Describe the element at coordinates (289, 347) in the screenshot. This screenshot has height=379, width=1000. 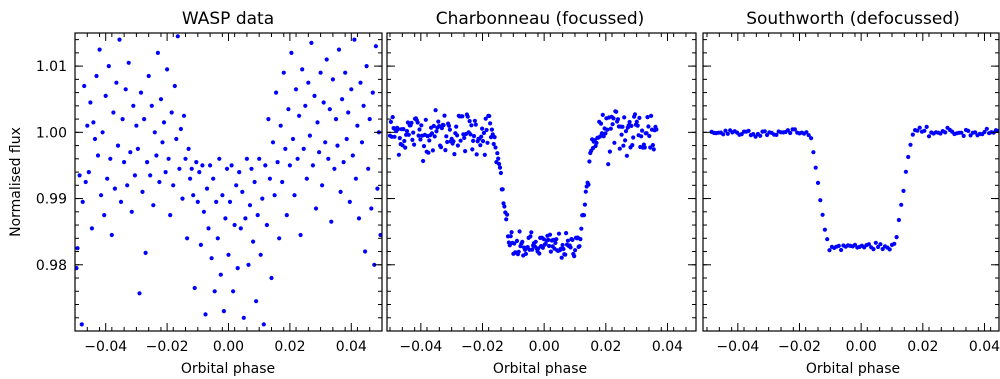
I see `x-tick-label: 0.02` at that location.